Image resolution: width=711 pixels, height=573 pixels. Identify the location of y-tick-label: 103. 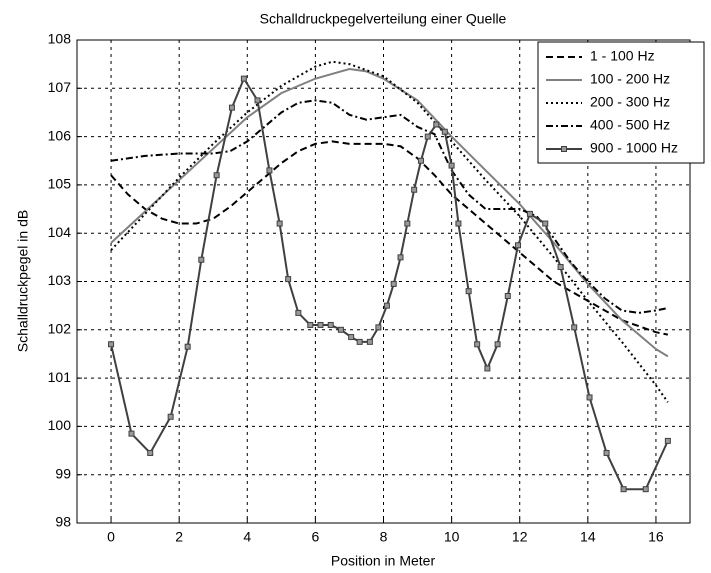
(60, 280).